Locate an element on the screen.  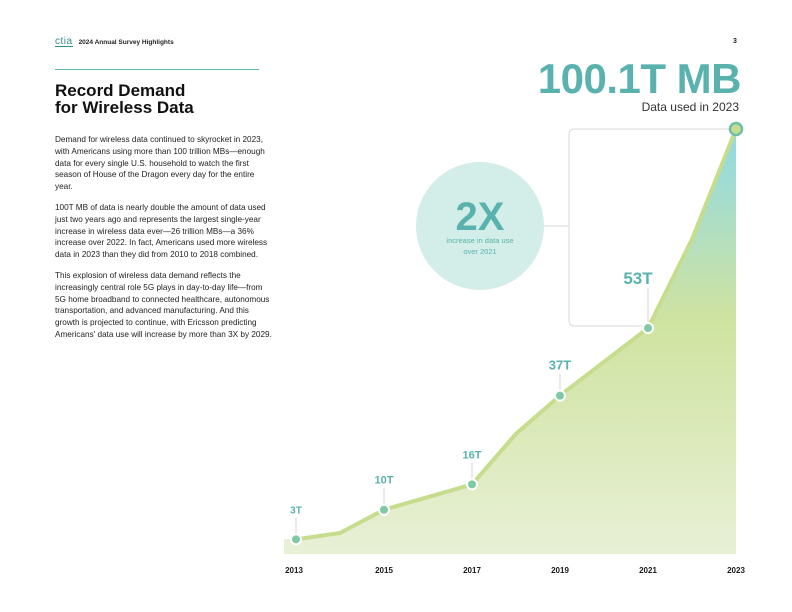
x-tick-label: 2017 is located at coordinates (472, 570).